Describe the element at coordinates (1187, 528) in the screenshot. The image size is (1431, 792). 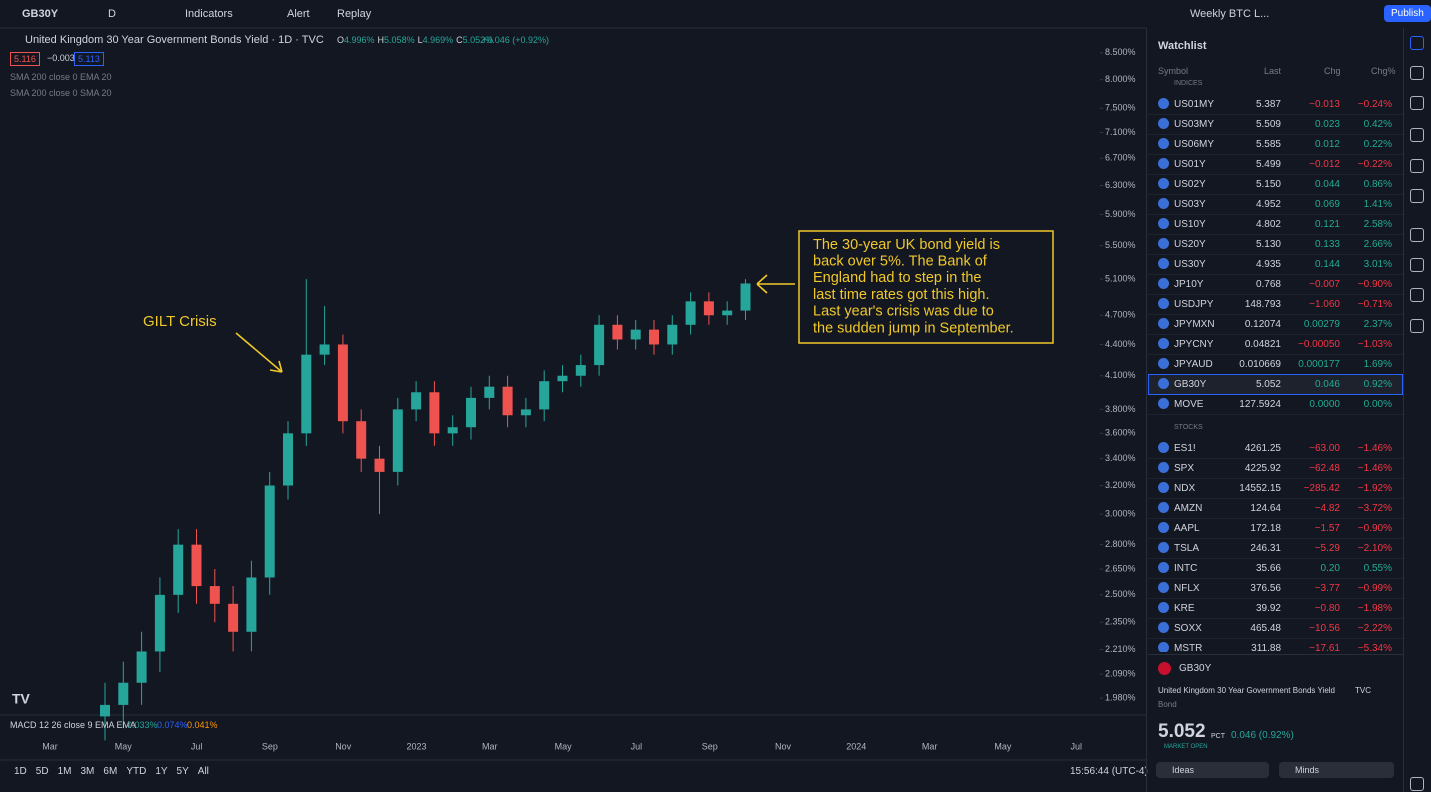
I see `symbol: AAPL` at that location.